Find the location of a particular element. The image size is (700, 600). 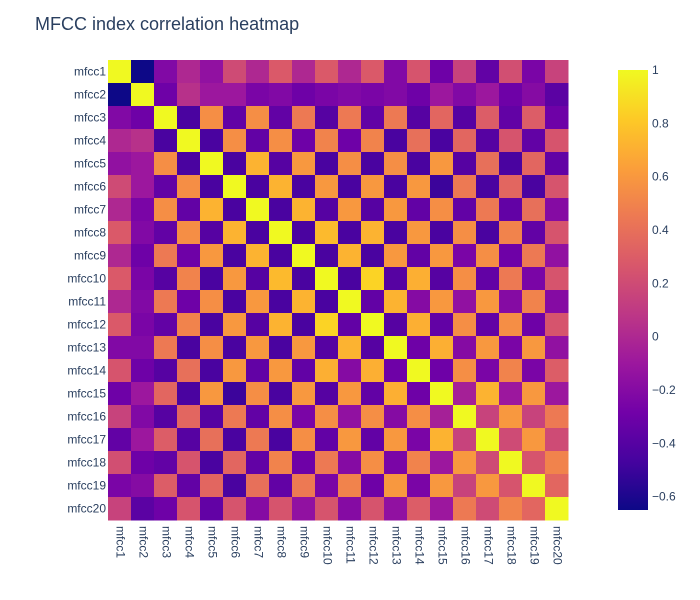

chart-title: MFCC index correlation heatmap is located at coordinates (167, 24).